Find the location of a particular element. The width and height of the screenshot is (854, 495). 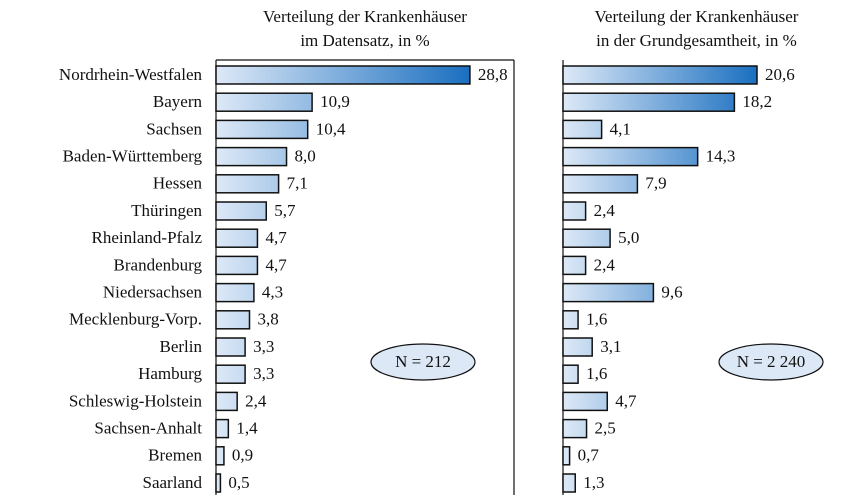

category-label: Saarland is located at coordinates (173, 482).